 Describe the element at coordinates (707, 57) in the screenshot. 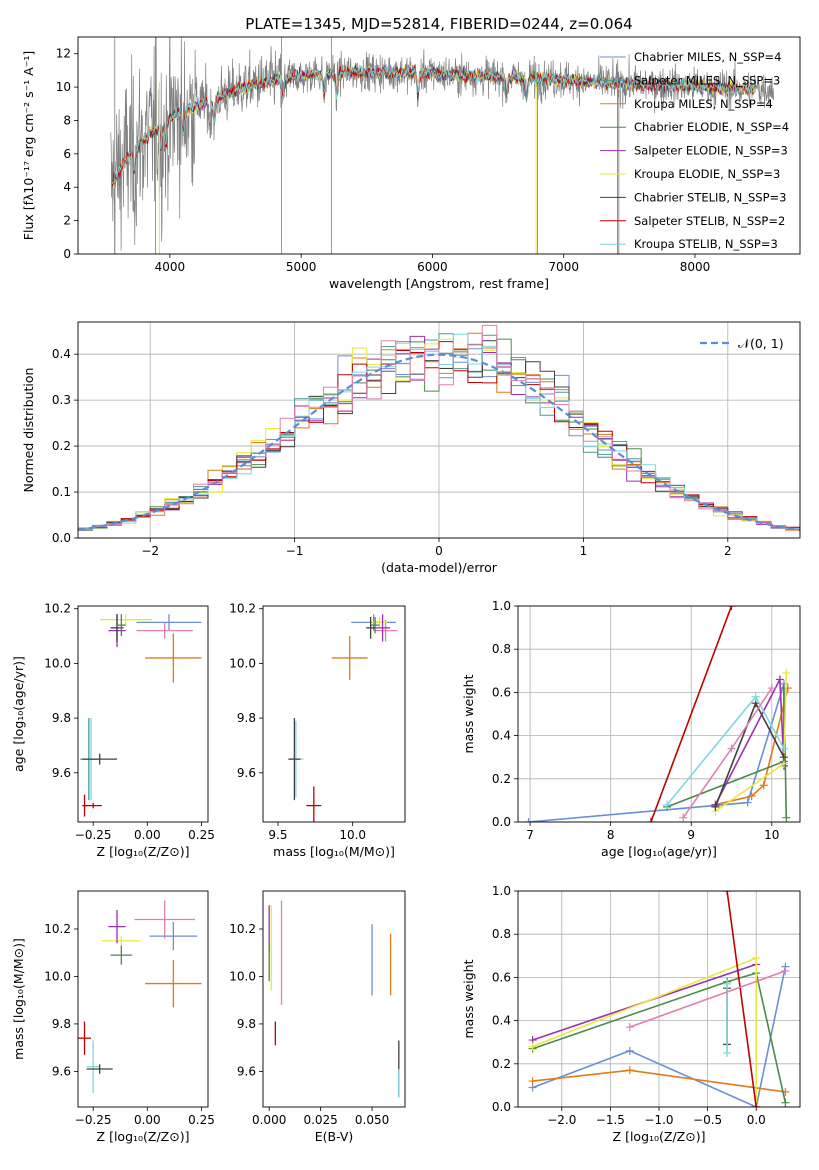

I see `legend-label: Chabrier MILES, N_SSP=4` at that location.